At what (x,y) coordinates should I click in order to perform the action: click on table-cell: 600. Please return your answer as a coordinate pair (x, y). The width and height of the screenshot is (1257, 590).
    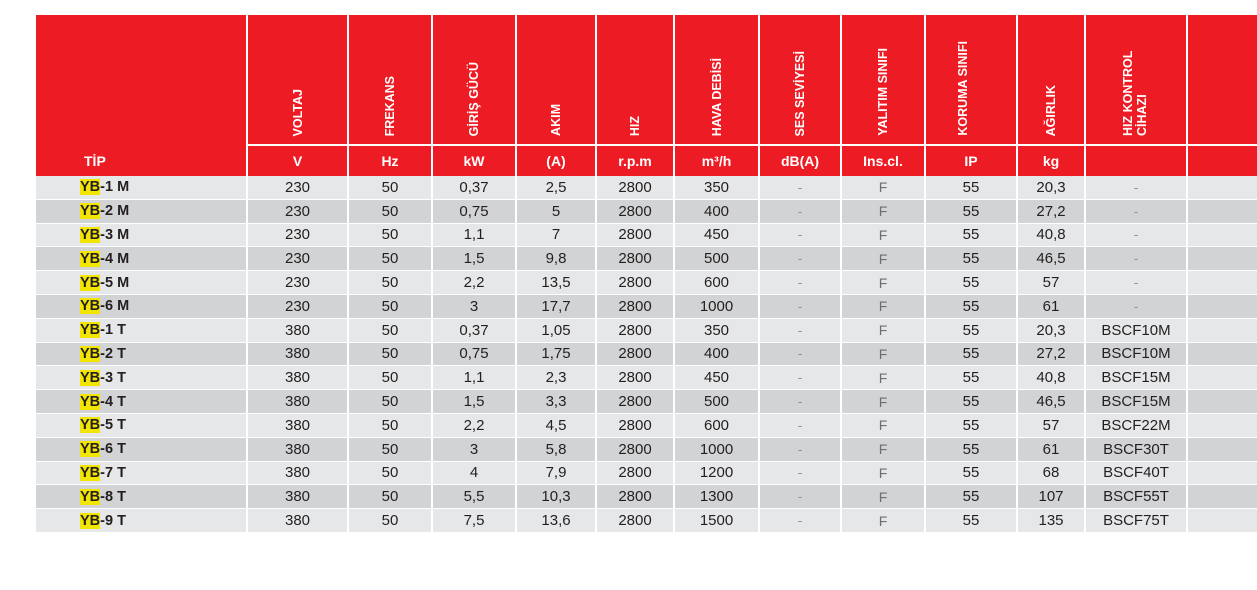
    Looking at the image, I should click on (717, 425).